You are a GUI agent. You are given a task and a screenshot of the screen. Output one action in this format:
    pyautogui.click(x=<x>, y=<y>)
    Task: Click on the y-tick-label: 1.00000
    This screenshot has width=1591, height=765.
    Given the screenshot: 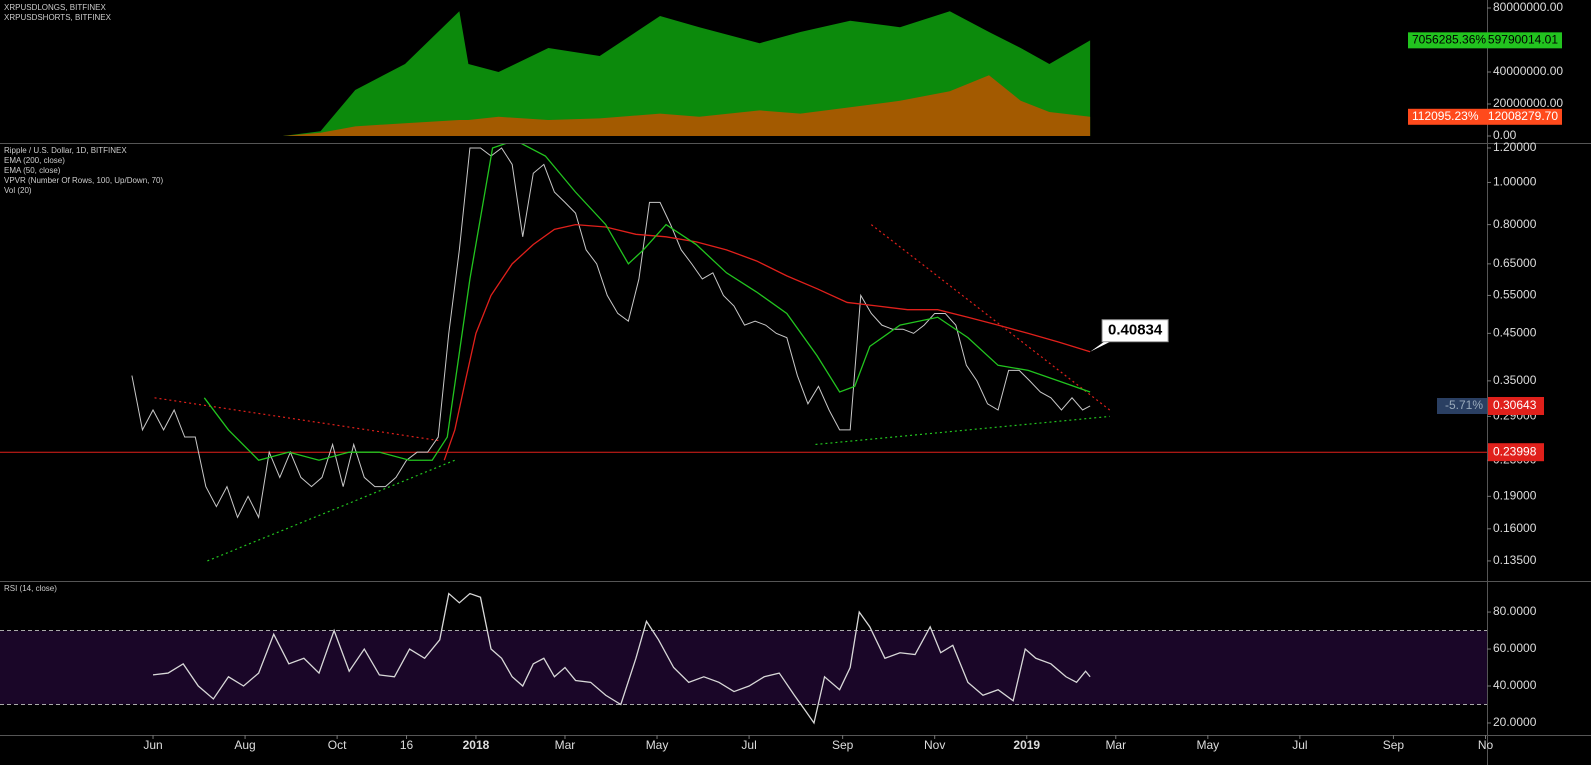 What is the action you would take?
    pyautogui.click(x=1515, y=182)
    